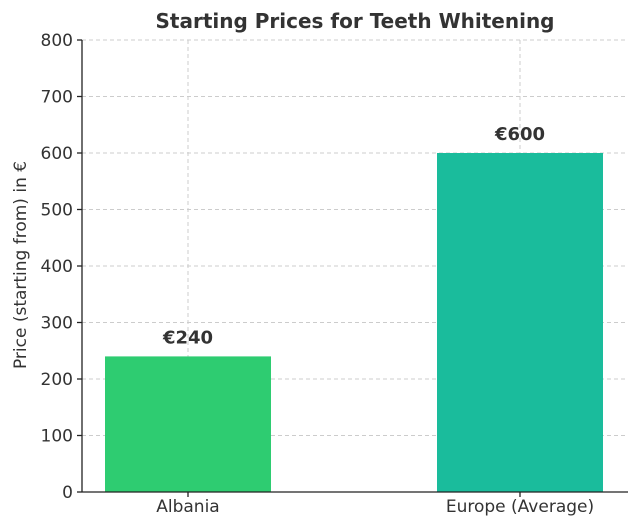  What do you see at coordinates (187, 507) in the screenshot?
I see `x-tick-label: Albania` at bounding box center [187, 507].